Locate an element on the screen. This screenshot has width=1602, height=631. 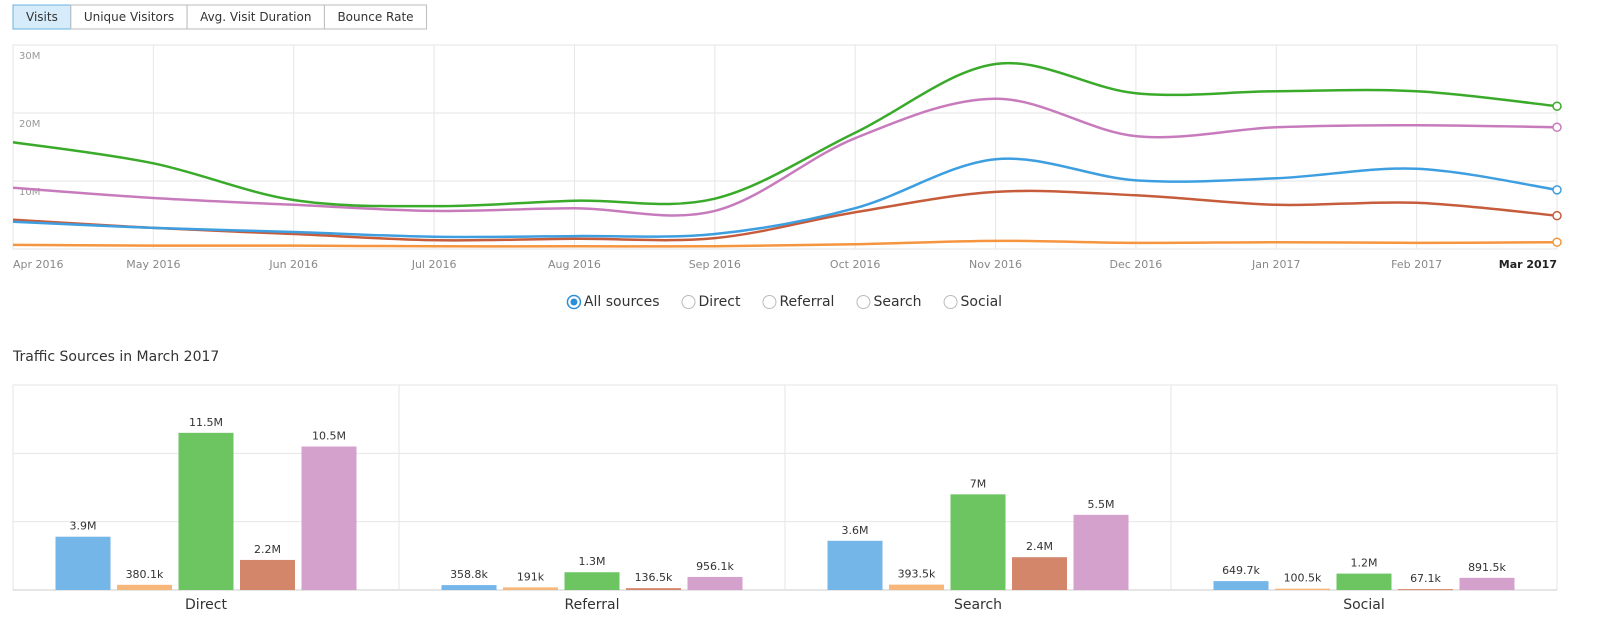
tab-label: Avg. Visit Duration is located at coordinates (255, 17).